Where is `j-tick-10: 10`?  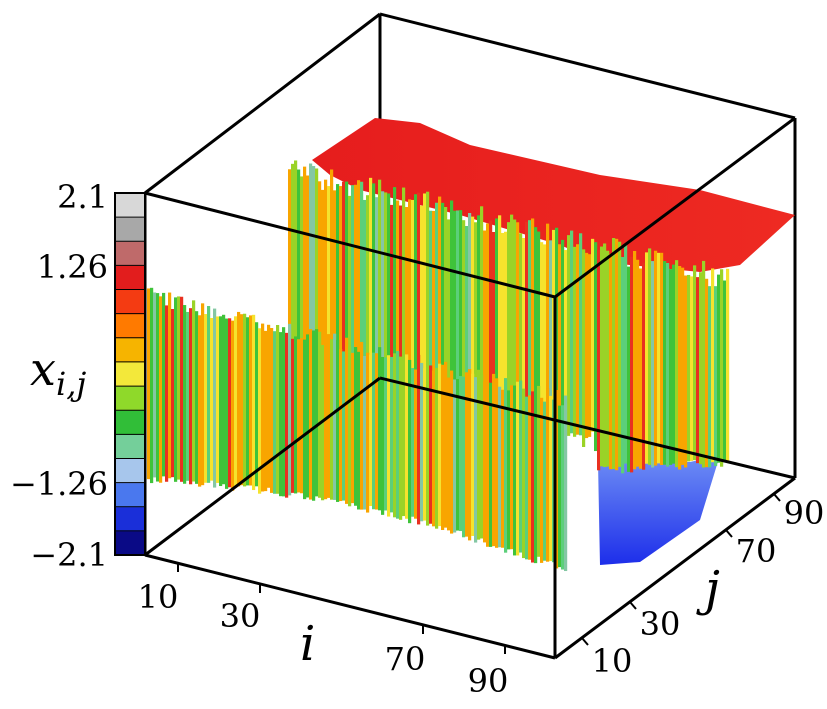
j-tick-10: 10 is located at coordinates (612, 661).